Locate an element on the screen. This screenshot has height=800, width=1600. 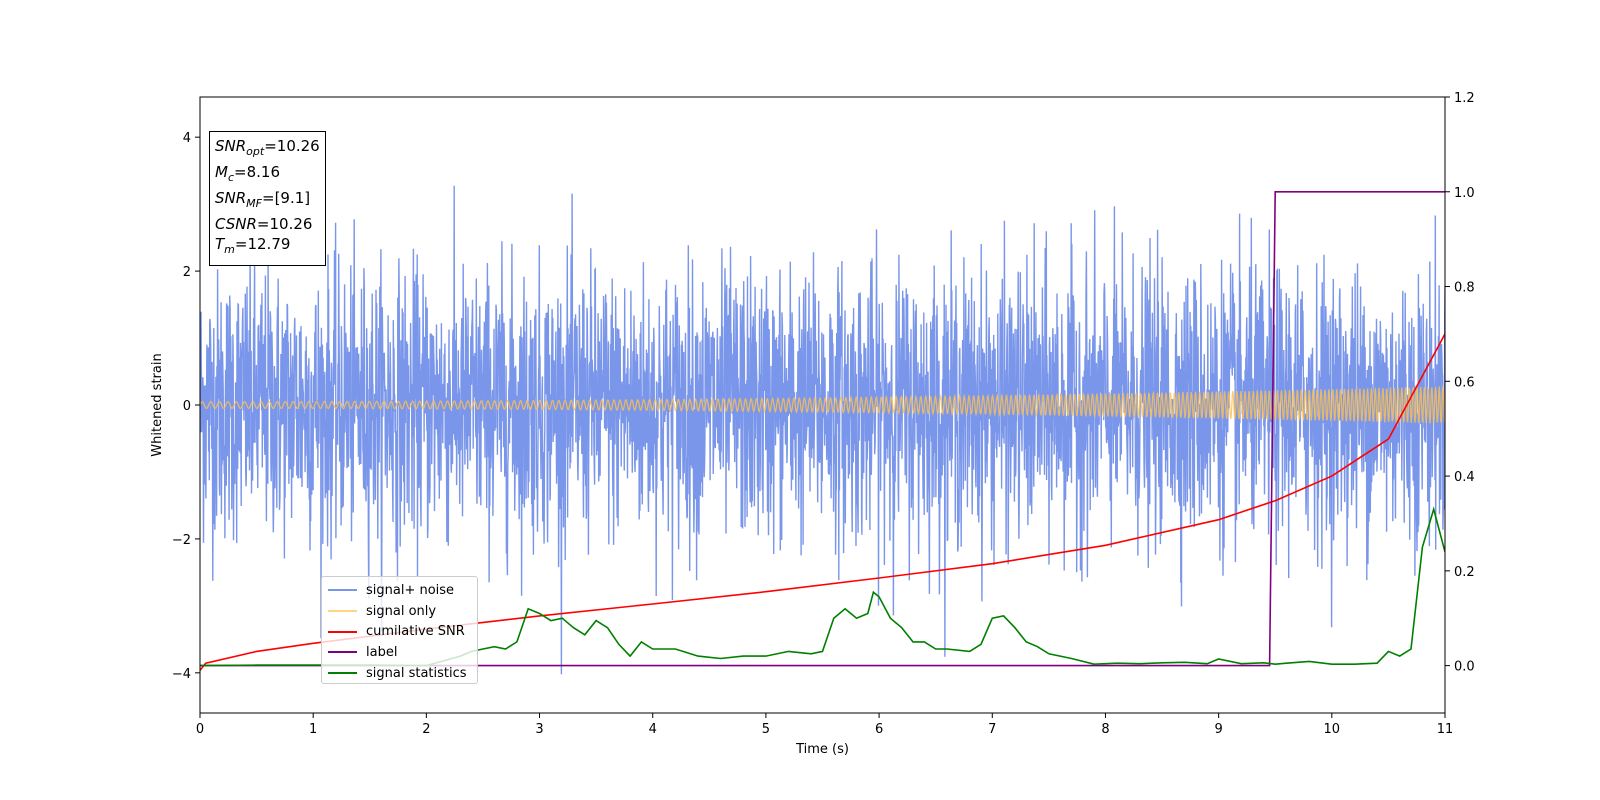
y2-tick-label: 0.0 is located at coordinates (1464, 667).